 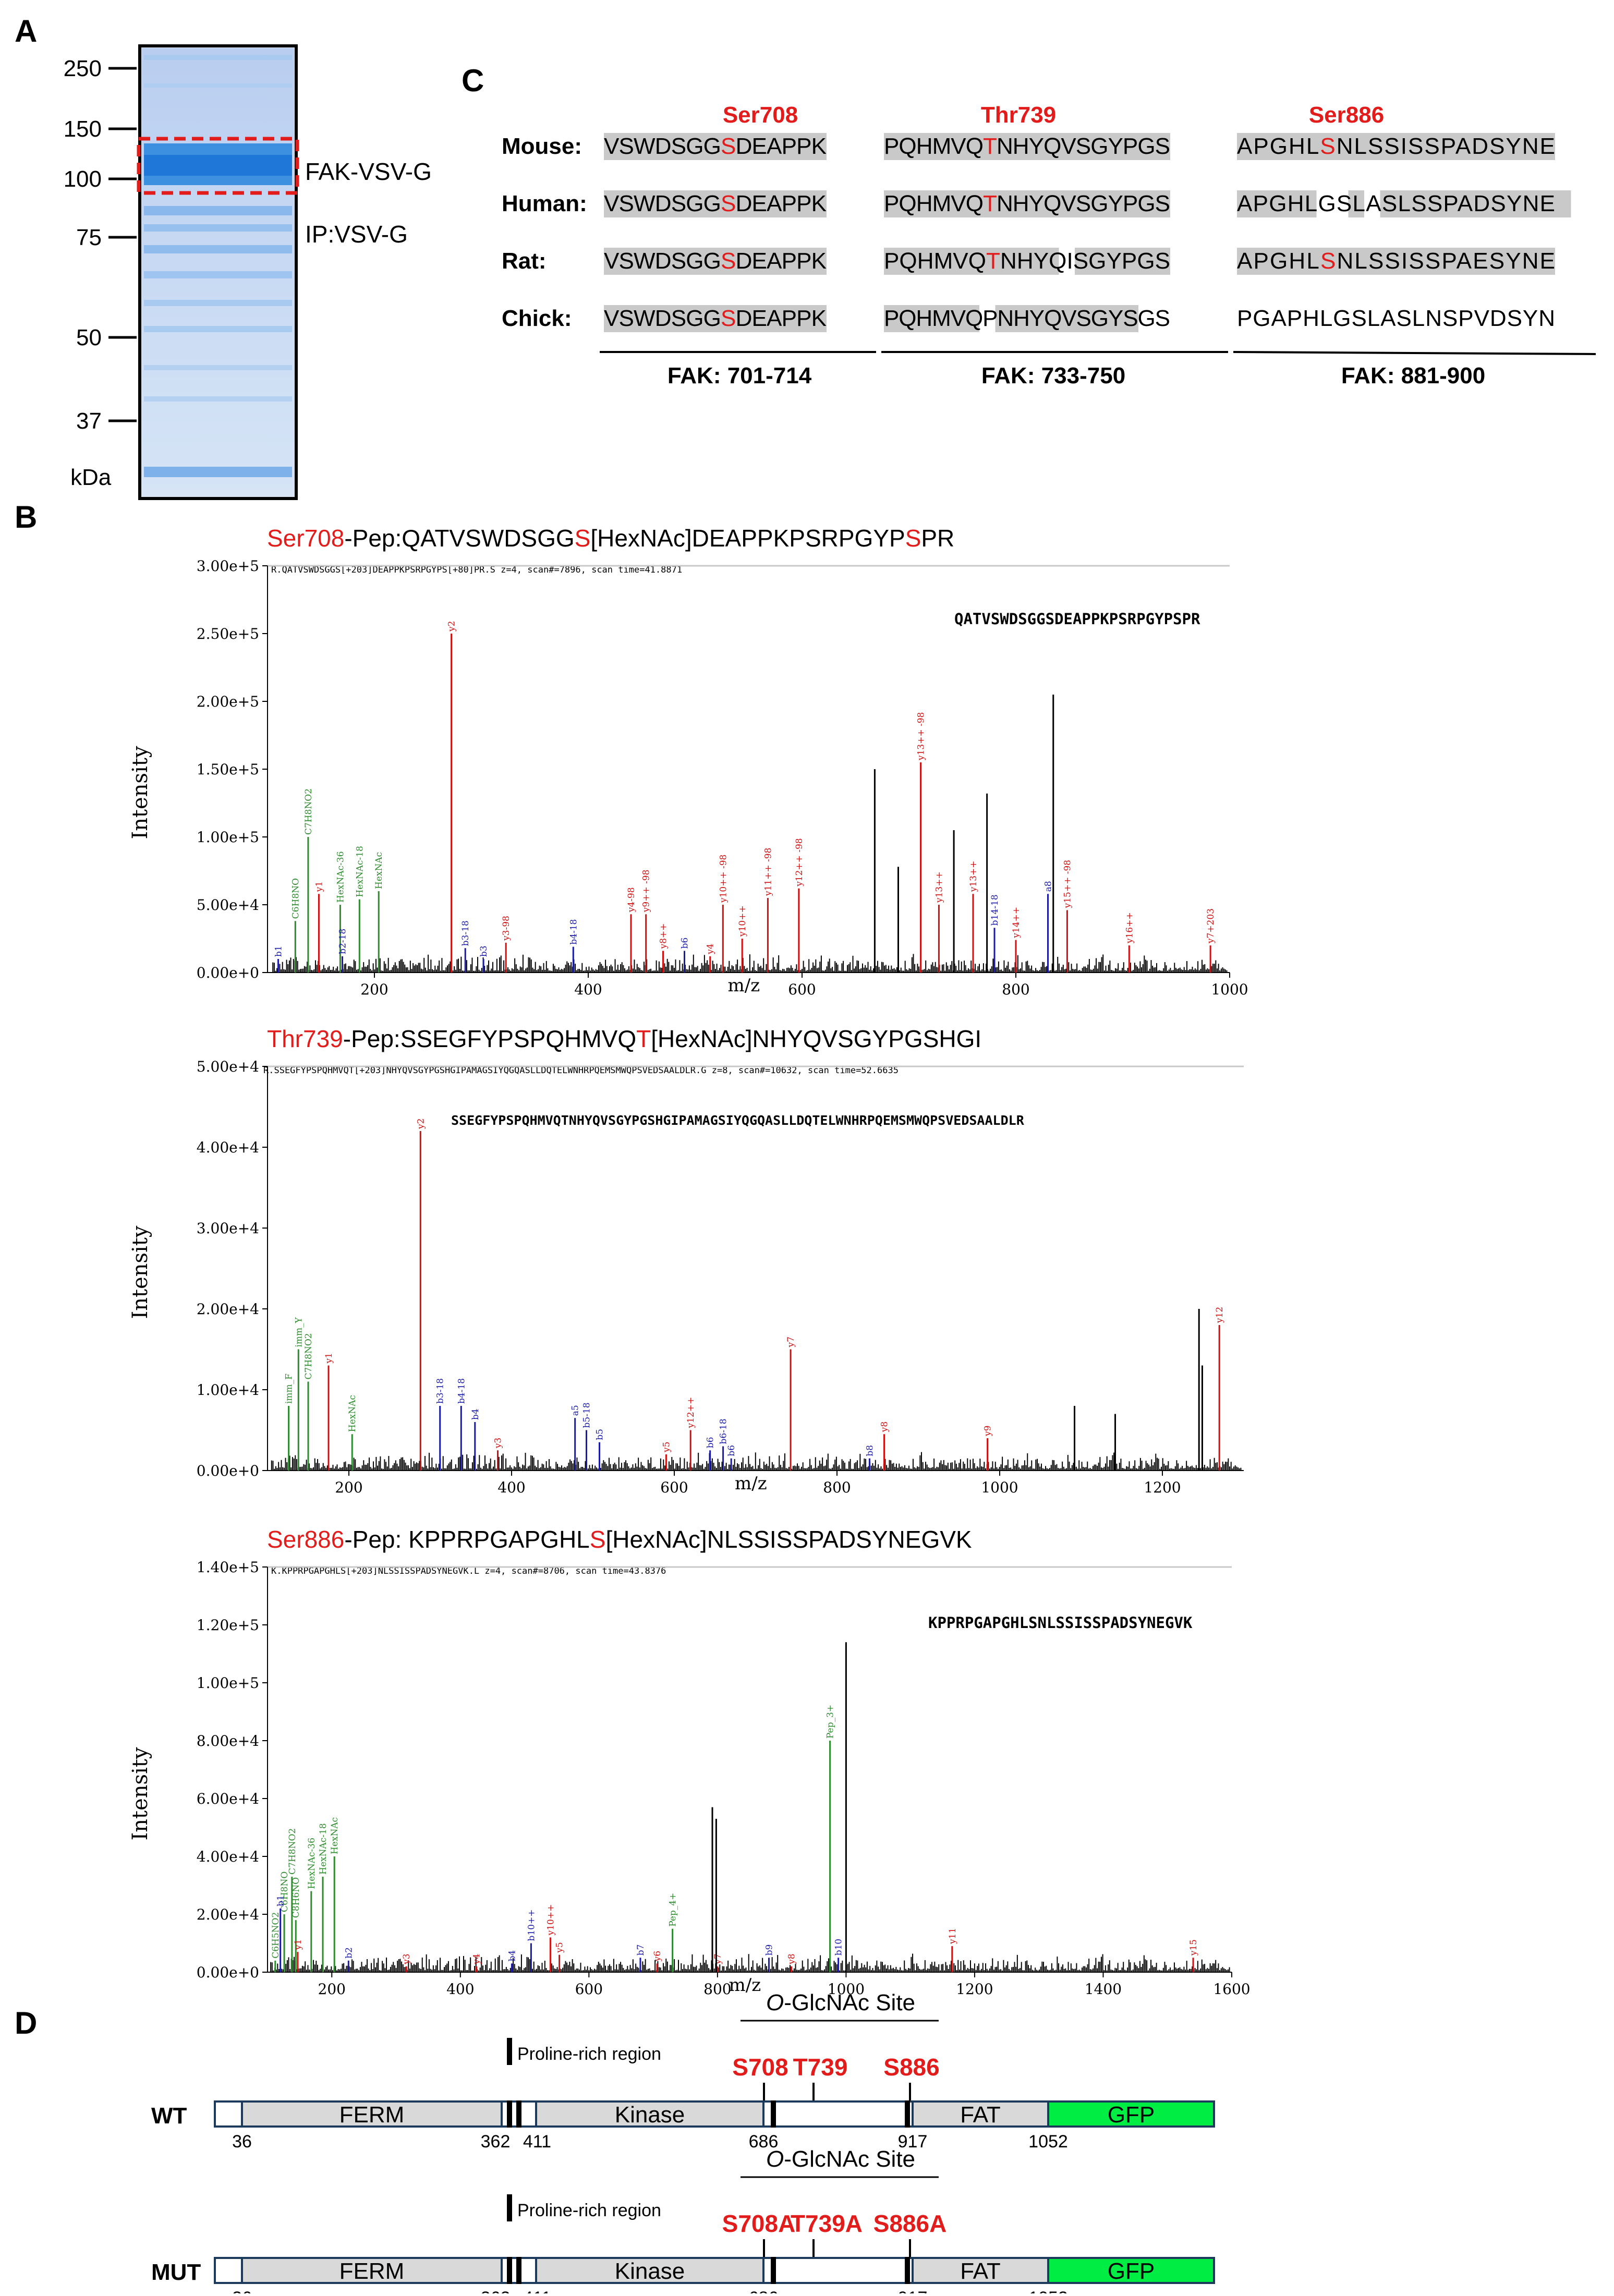 I want to click on peak-label: y3, so click(x=498, y=1443).